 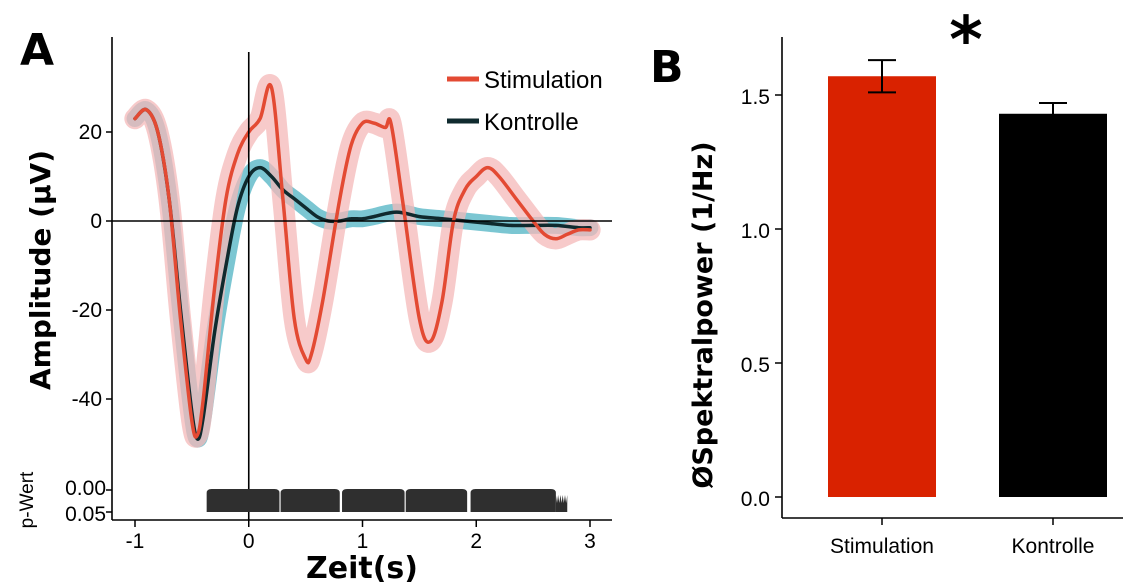 I want to click on x-tick-label: 2, so click(x=476, y=541).